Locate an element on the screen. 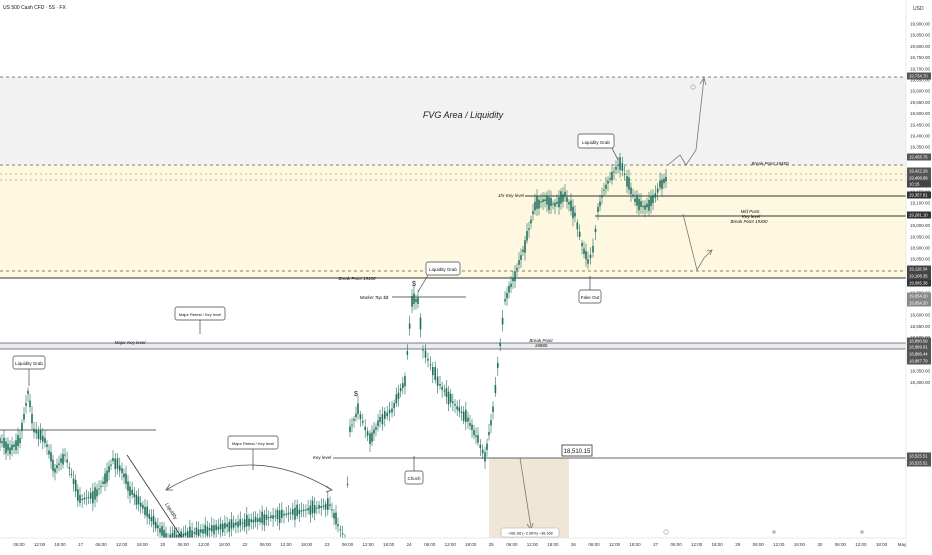  eye-marker-icon is located at coordinates (693, 87).